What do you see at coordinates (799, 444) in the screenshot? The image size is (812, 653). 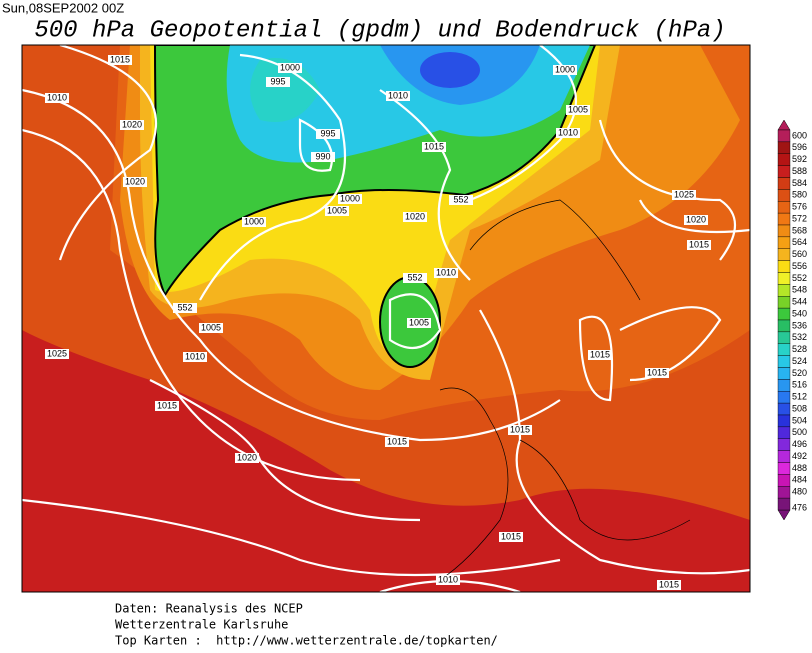 I see `colorbar-label: 496` at bounding box center [799, 444].